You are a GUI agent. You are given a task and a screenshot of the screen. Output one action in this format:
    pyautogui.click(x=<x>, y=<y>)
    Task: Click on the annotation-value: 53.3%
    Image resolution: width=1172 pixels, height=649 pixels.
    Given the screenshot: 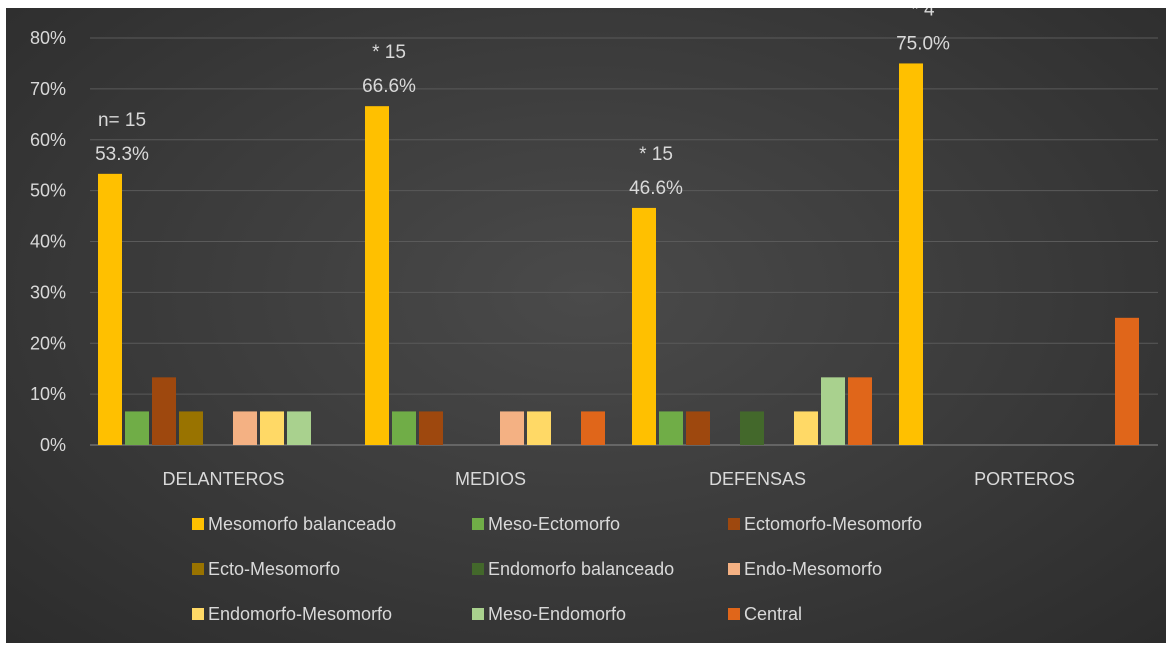 What is the action you would take?
    pyautogui.click(x=122, y=154)
    